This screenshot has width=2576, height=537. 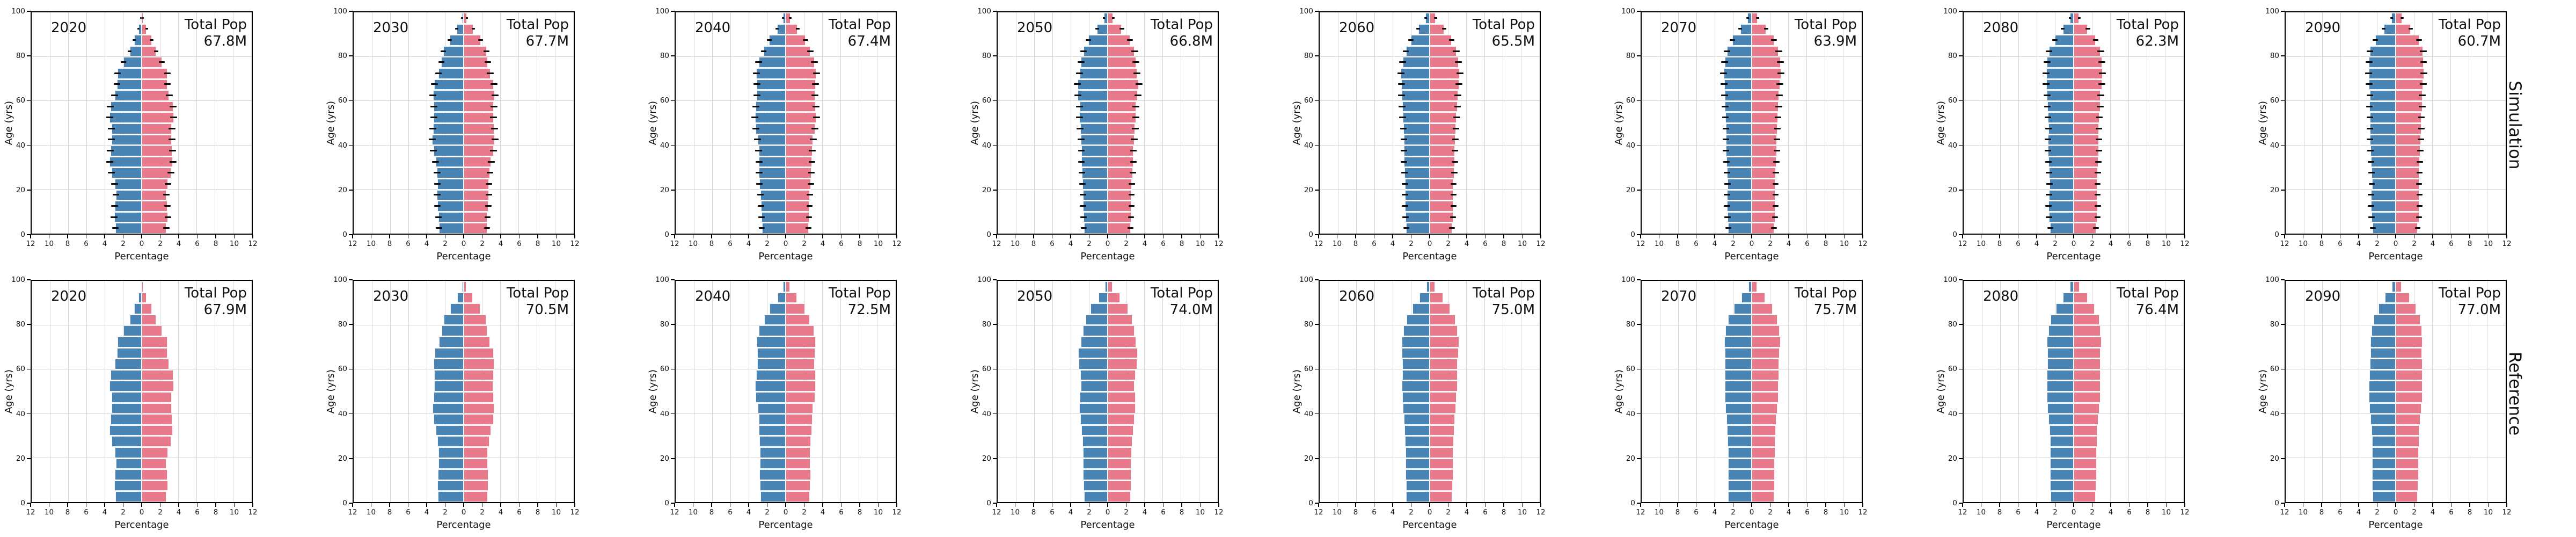 I want to click on x-tick-label: 2, so click(x=1411, y=512).